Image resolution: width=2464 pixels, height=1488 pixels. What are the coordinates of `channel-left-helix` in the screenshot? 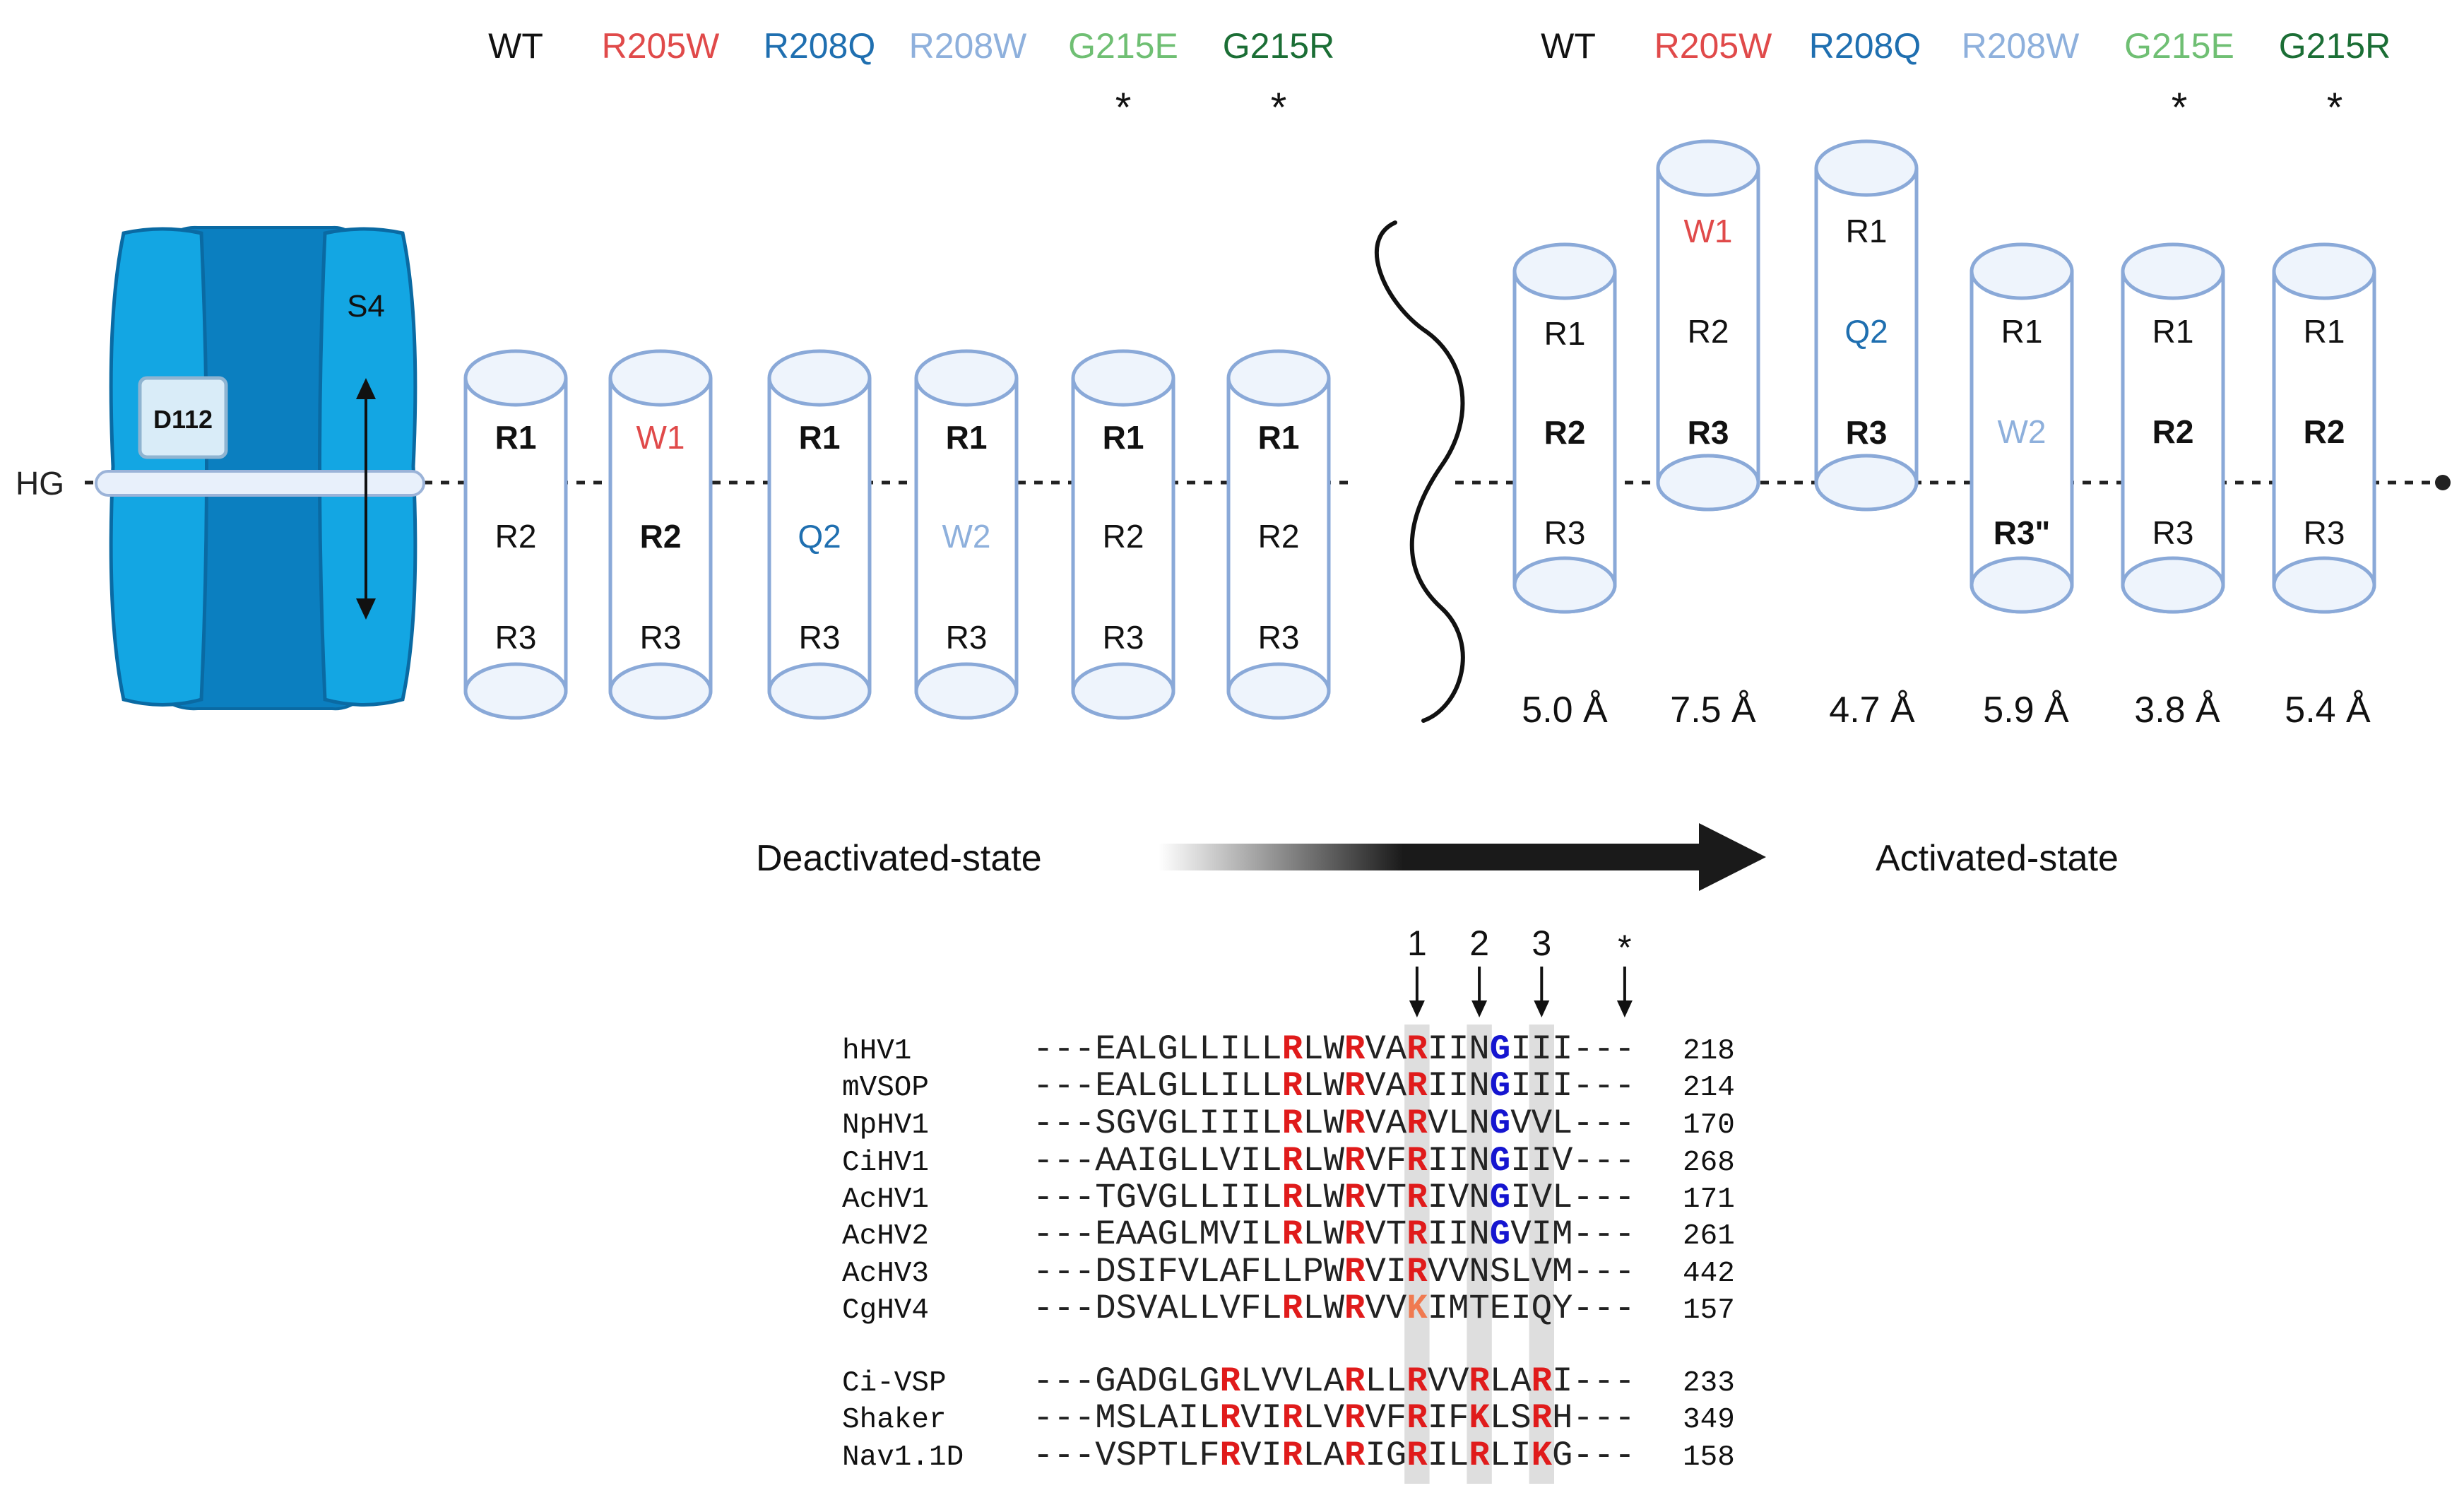 It's located at (158, 467).